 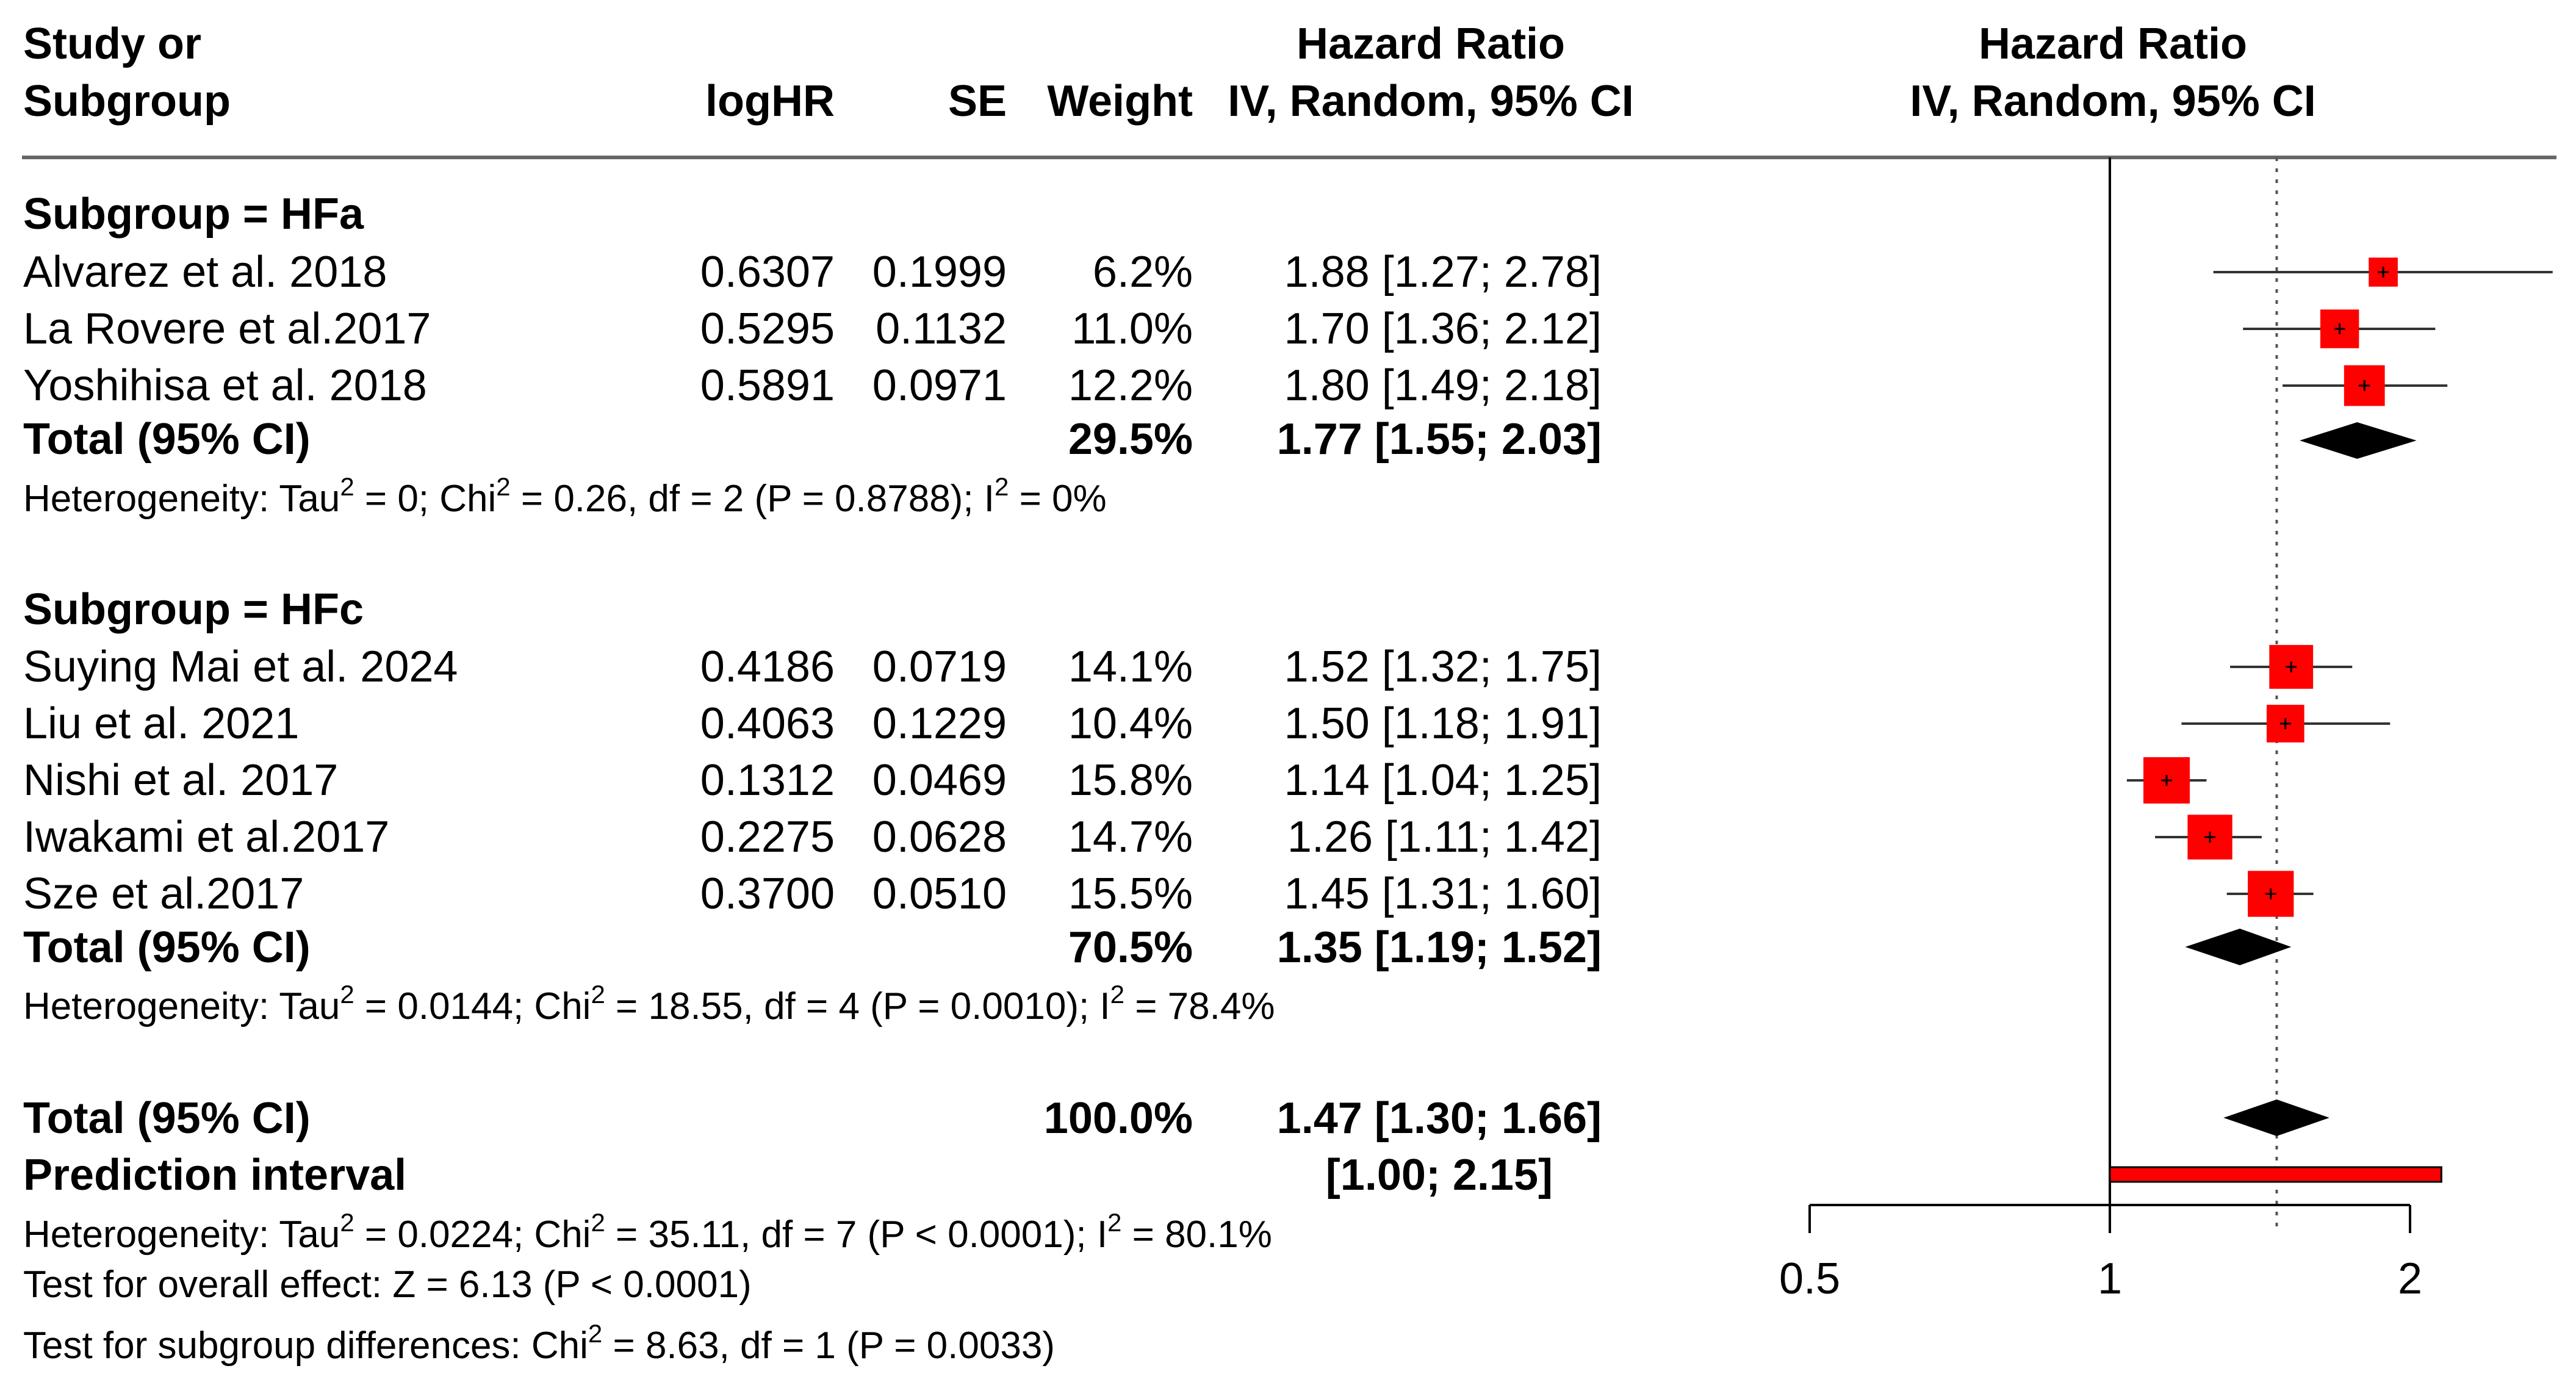 I want to click on study-loghr: 0.3700, so click(x=767, y=893).